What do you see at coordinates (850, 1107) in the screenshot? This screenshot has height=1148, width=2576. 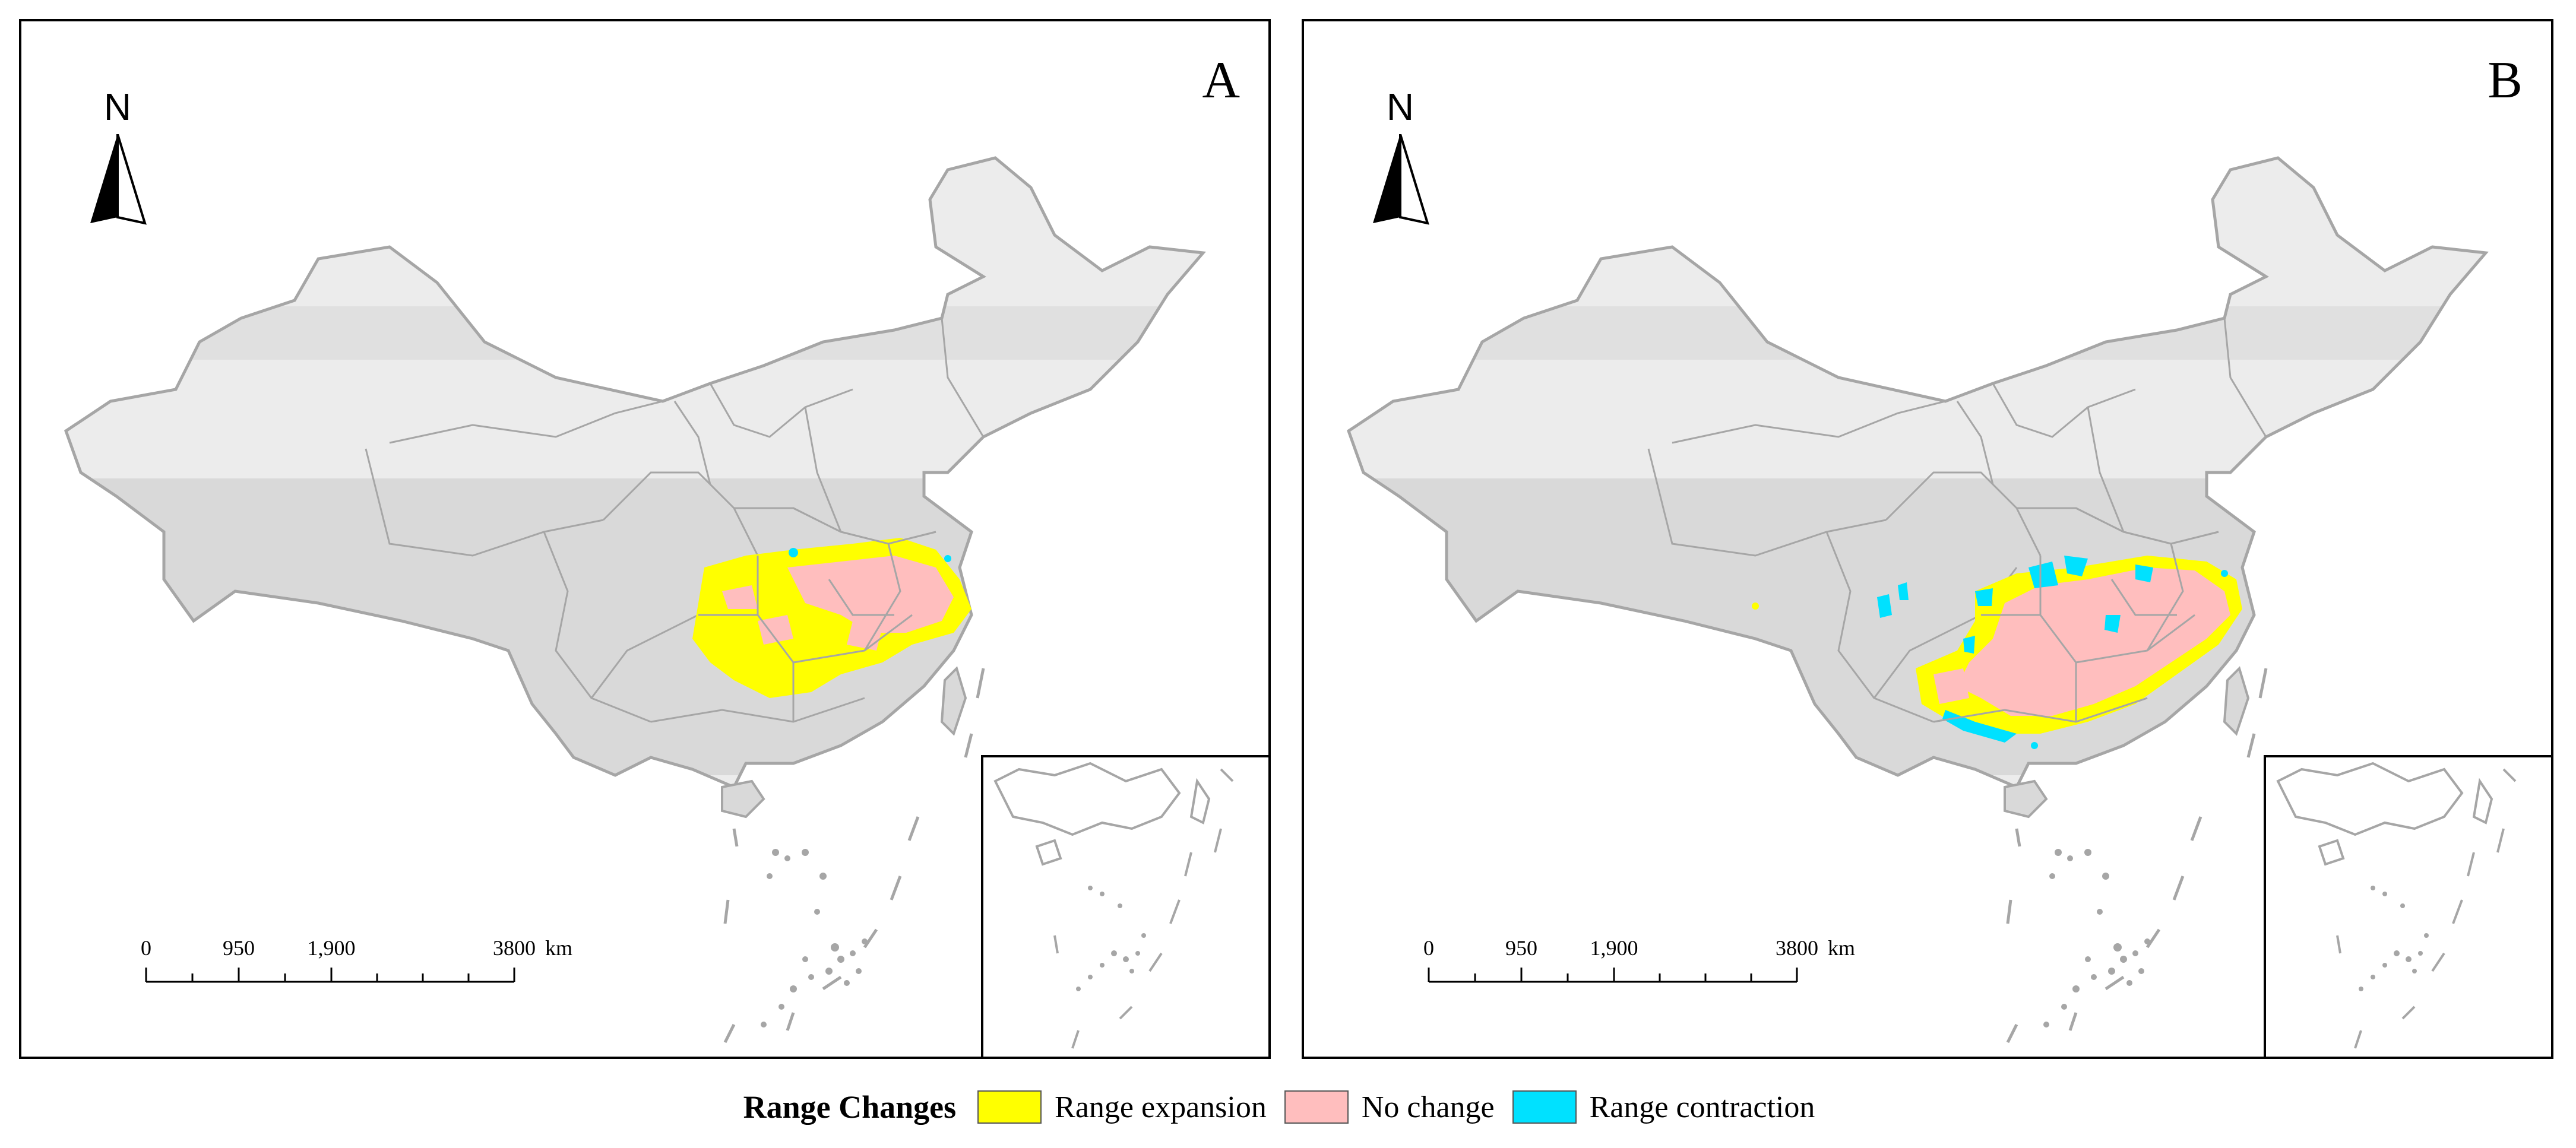 I see `legend-title: Range Changes` at bounding box center [850, 1107].